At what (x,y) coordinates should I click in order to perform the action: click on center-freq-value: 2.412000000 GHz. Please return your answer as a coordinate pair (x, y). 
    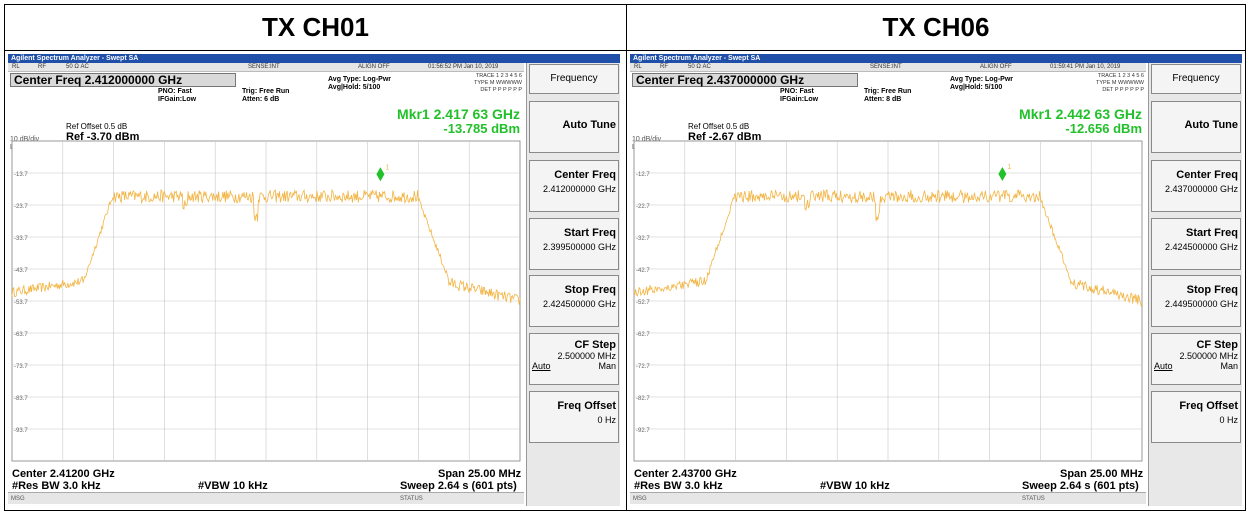
    Looking at the image, I should click on (579, 189).